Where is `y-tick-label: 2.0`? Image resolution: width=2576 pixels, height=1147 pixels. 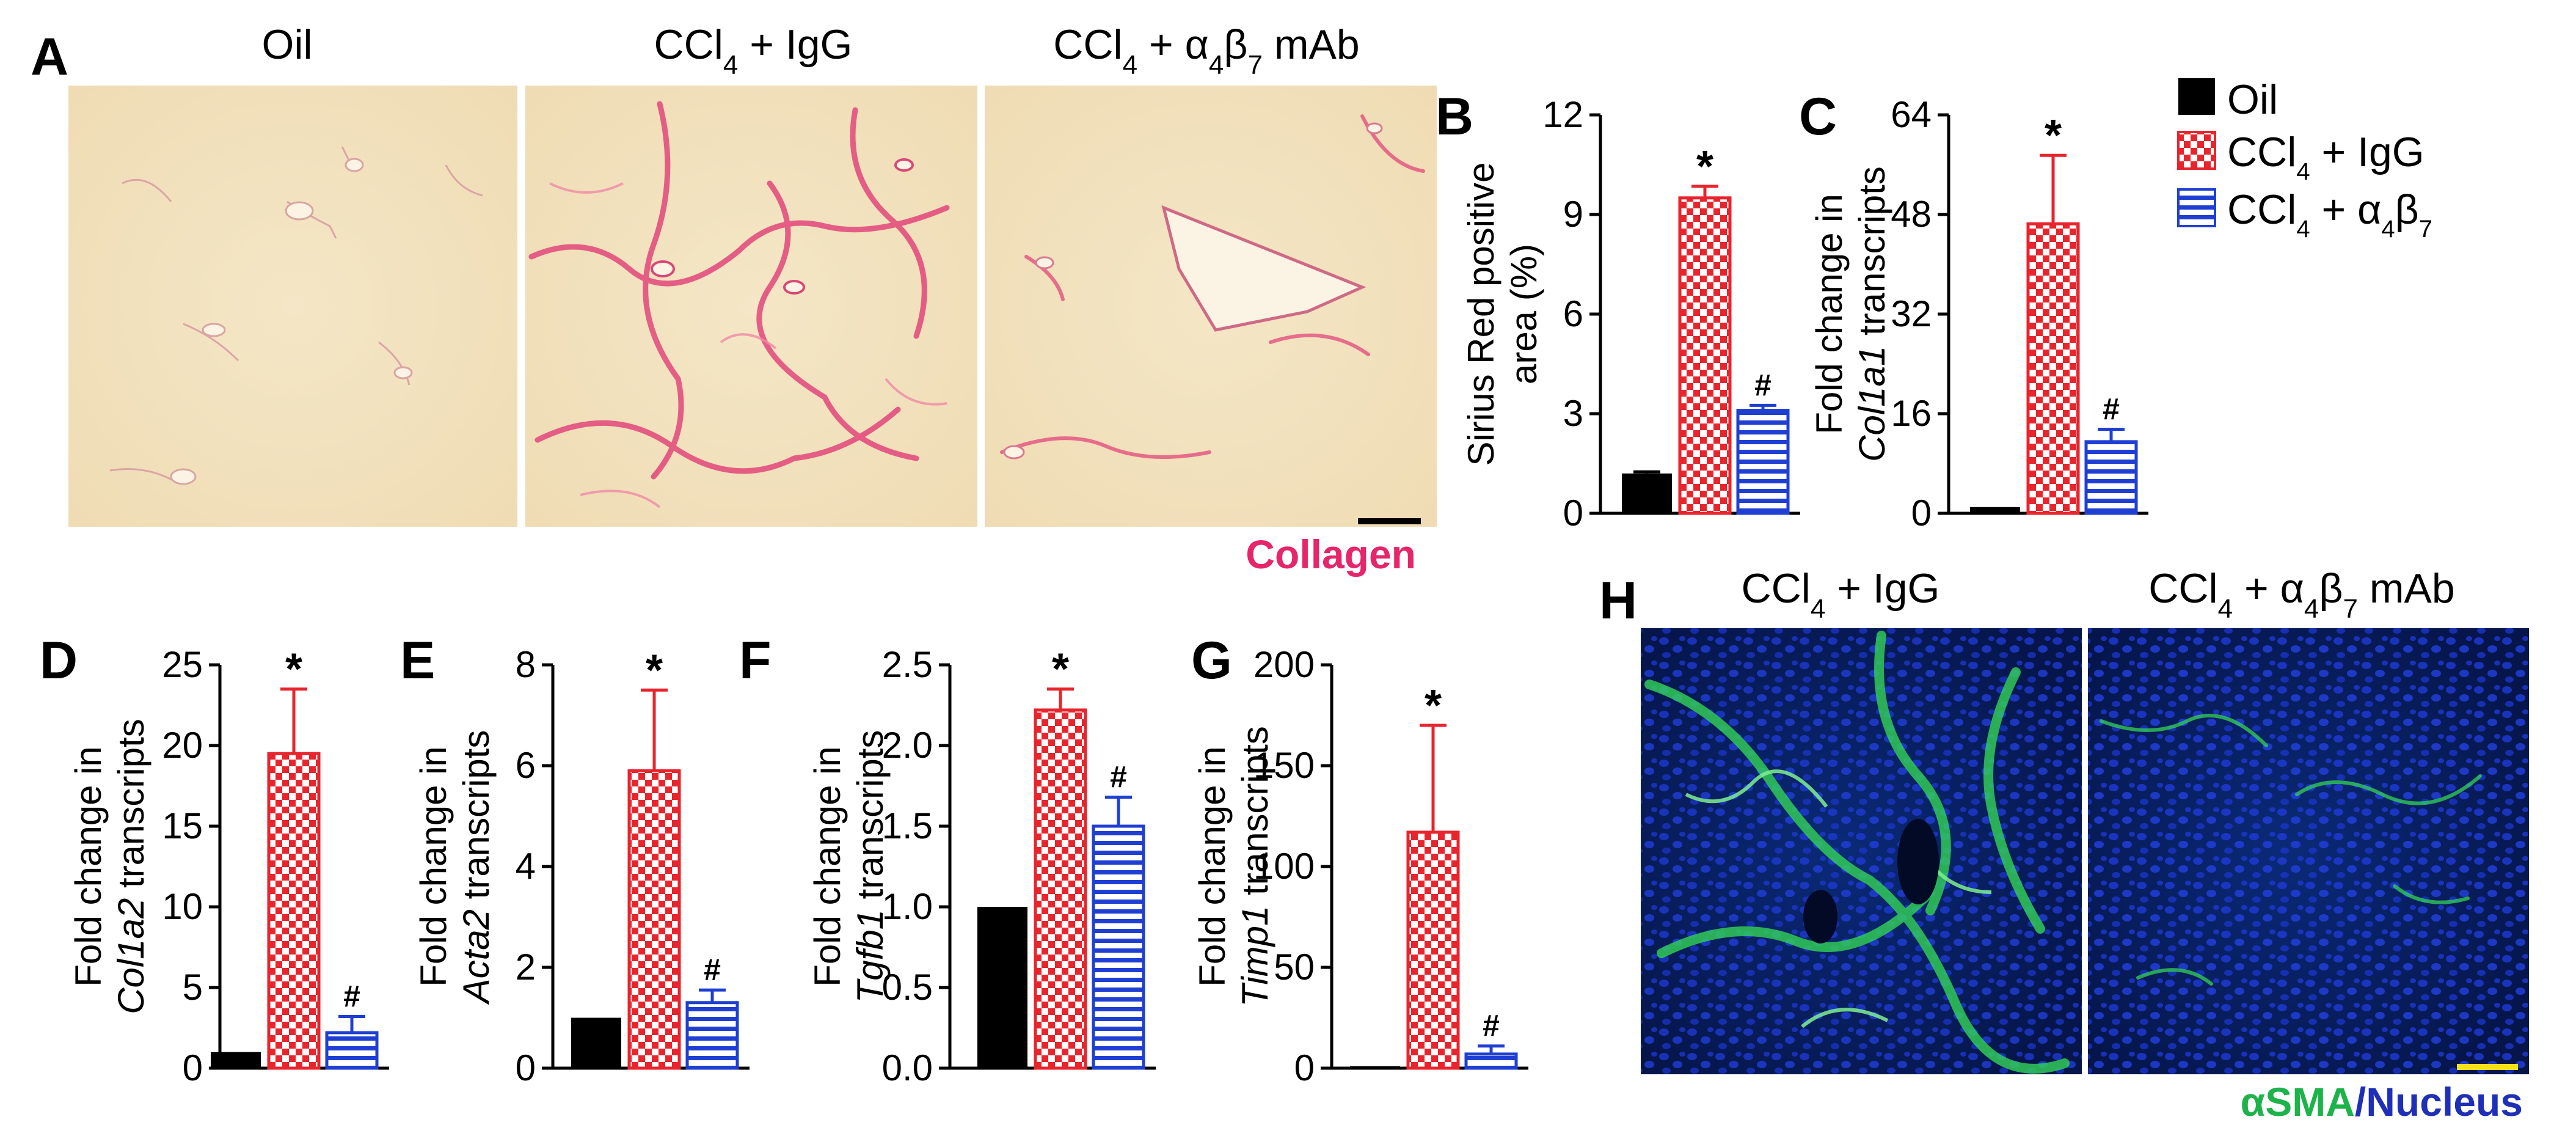
y-tick-label: 2.0 is located at coordinates (907, 745).